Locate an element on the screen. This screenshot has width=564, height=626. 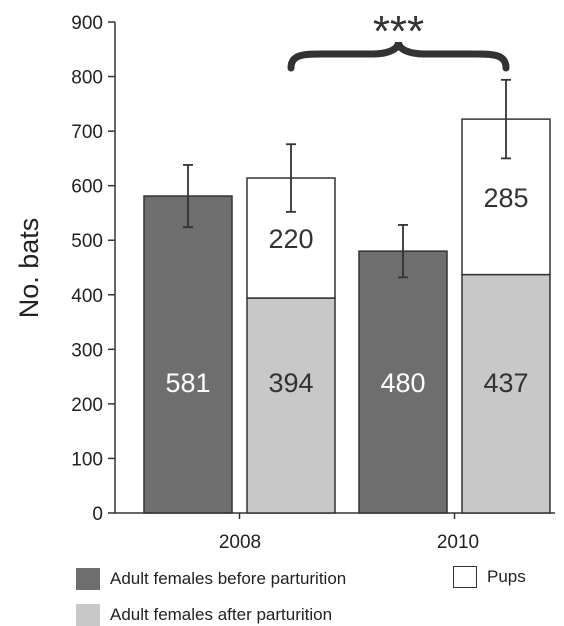
legend-label-pups: Pups is located at coordinates (506, 576).